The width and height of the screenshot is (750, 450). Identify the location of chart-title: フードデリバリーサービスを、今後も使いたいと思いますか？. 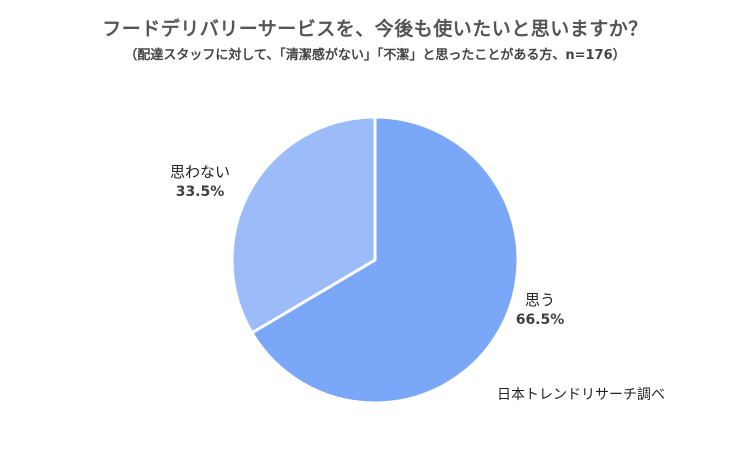
(375, 29).